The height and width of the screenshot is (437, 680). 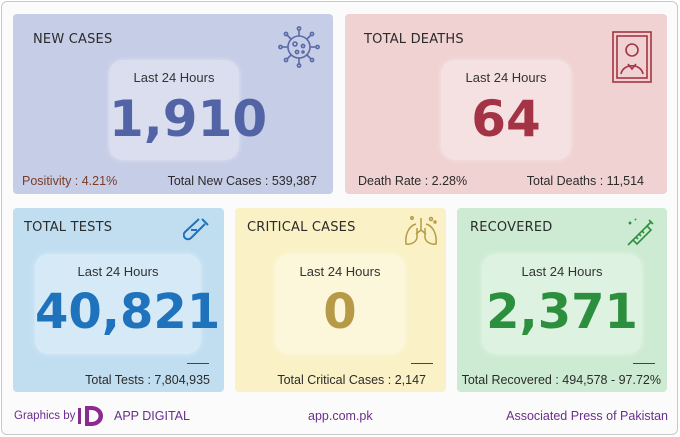 What do you see at coordinates (640, 232) in the screenshot?
I see `syringe-icon` at bounding box center [640, 232].